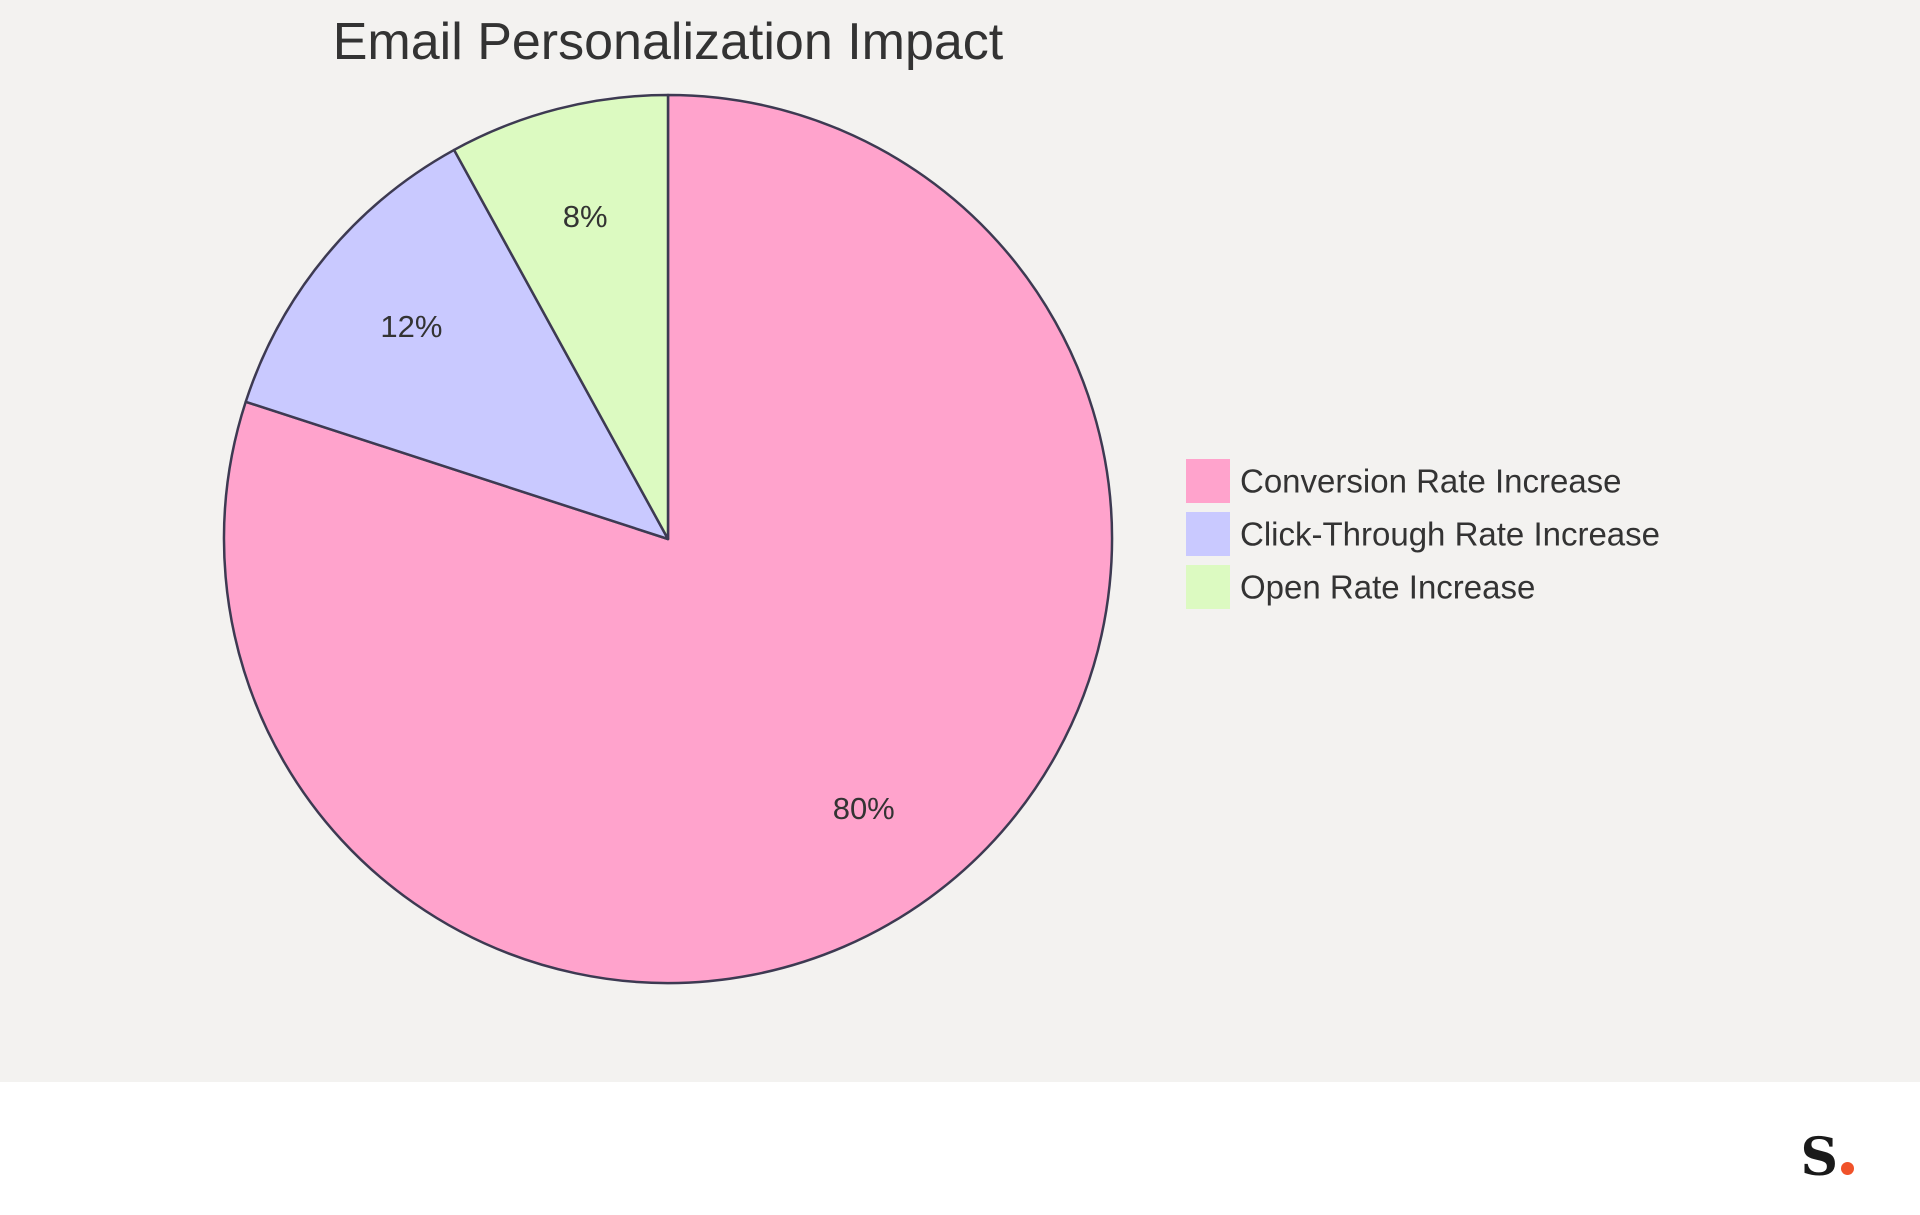 This screenshot has width=1920, height=1215. What do you see at coordinates (411, 326) in the screenshot?
I see `pie-slice-label-2: 12%` at bounding box center [411, 326].